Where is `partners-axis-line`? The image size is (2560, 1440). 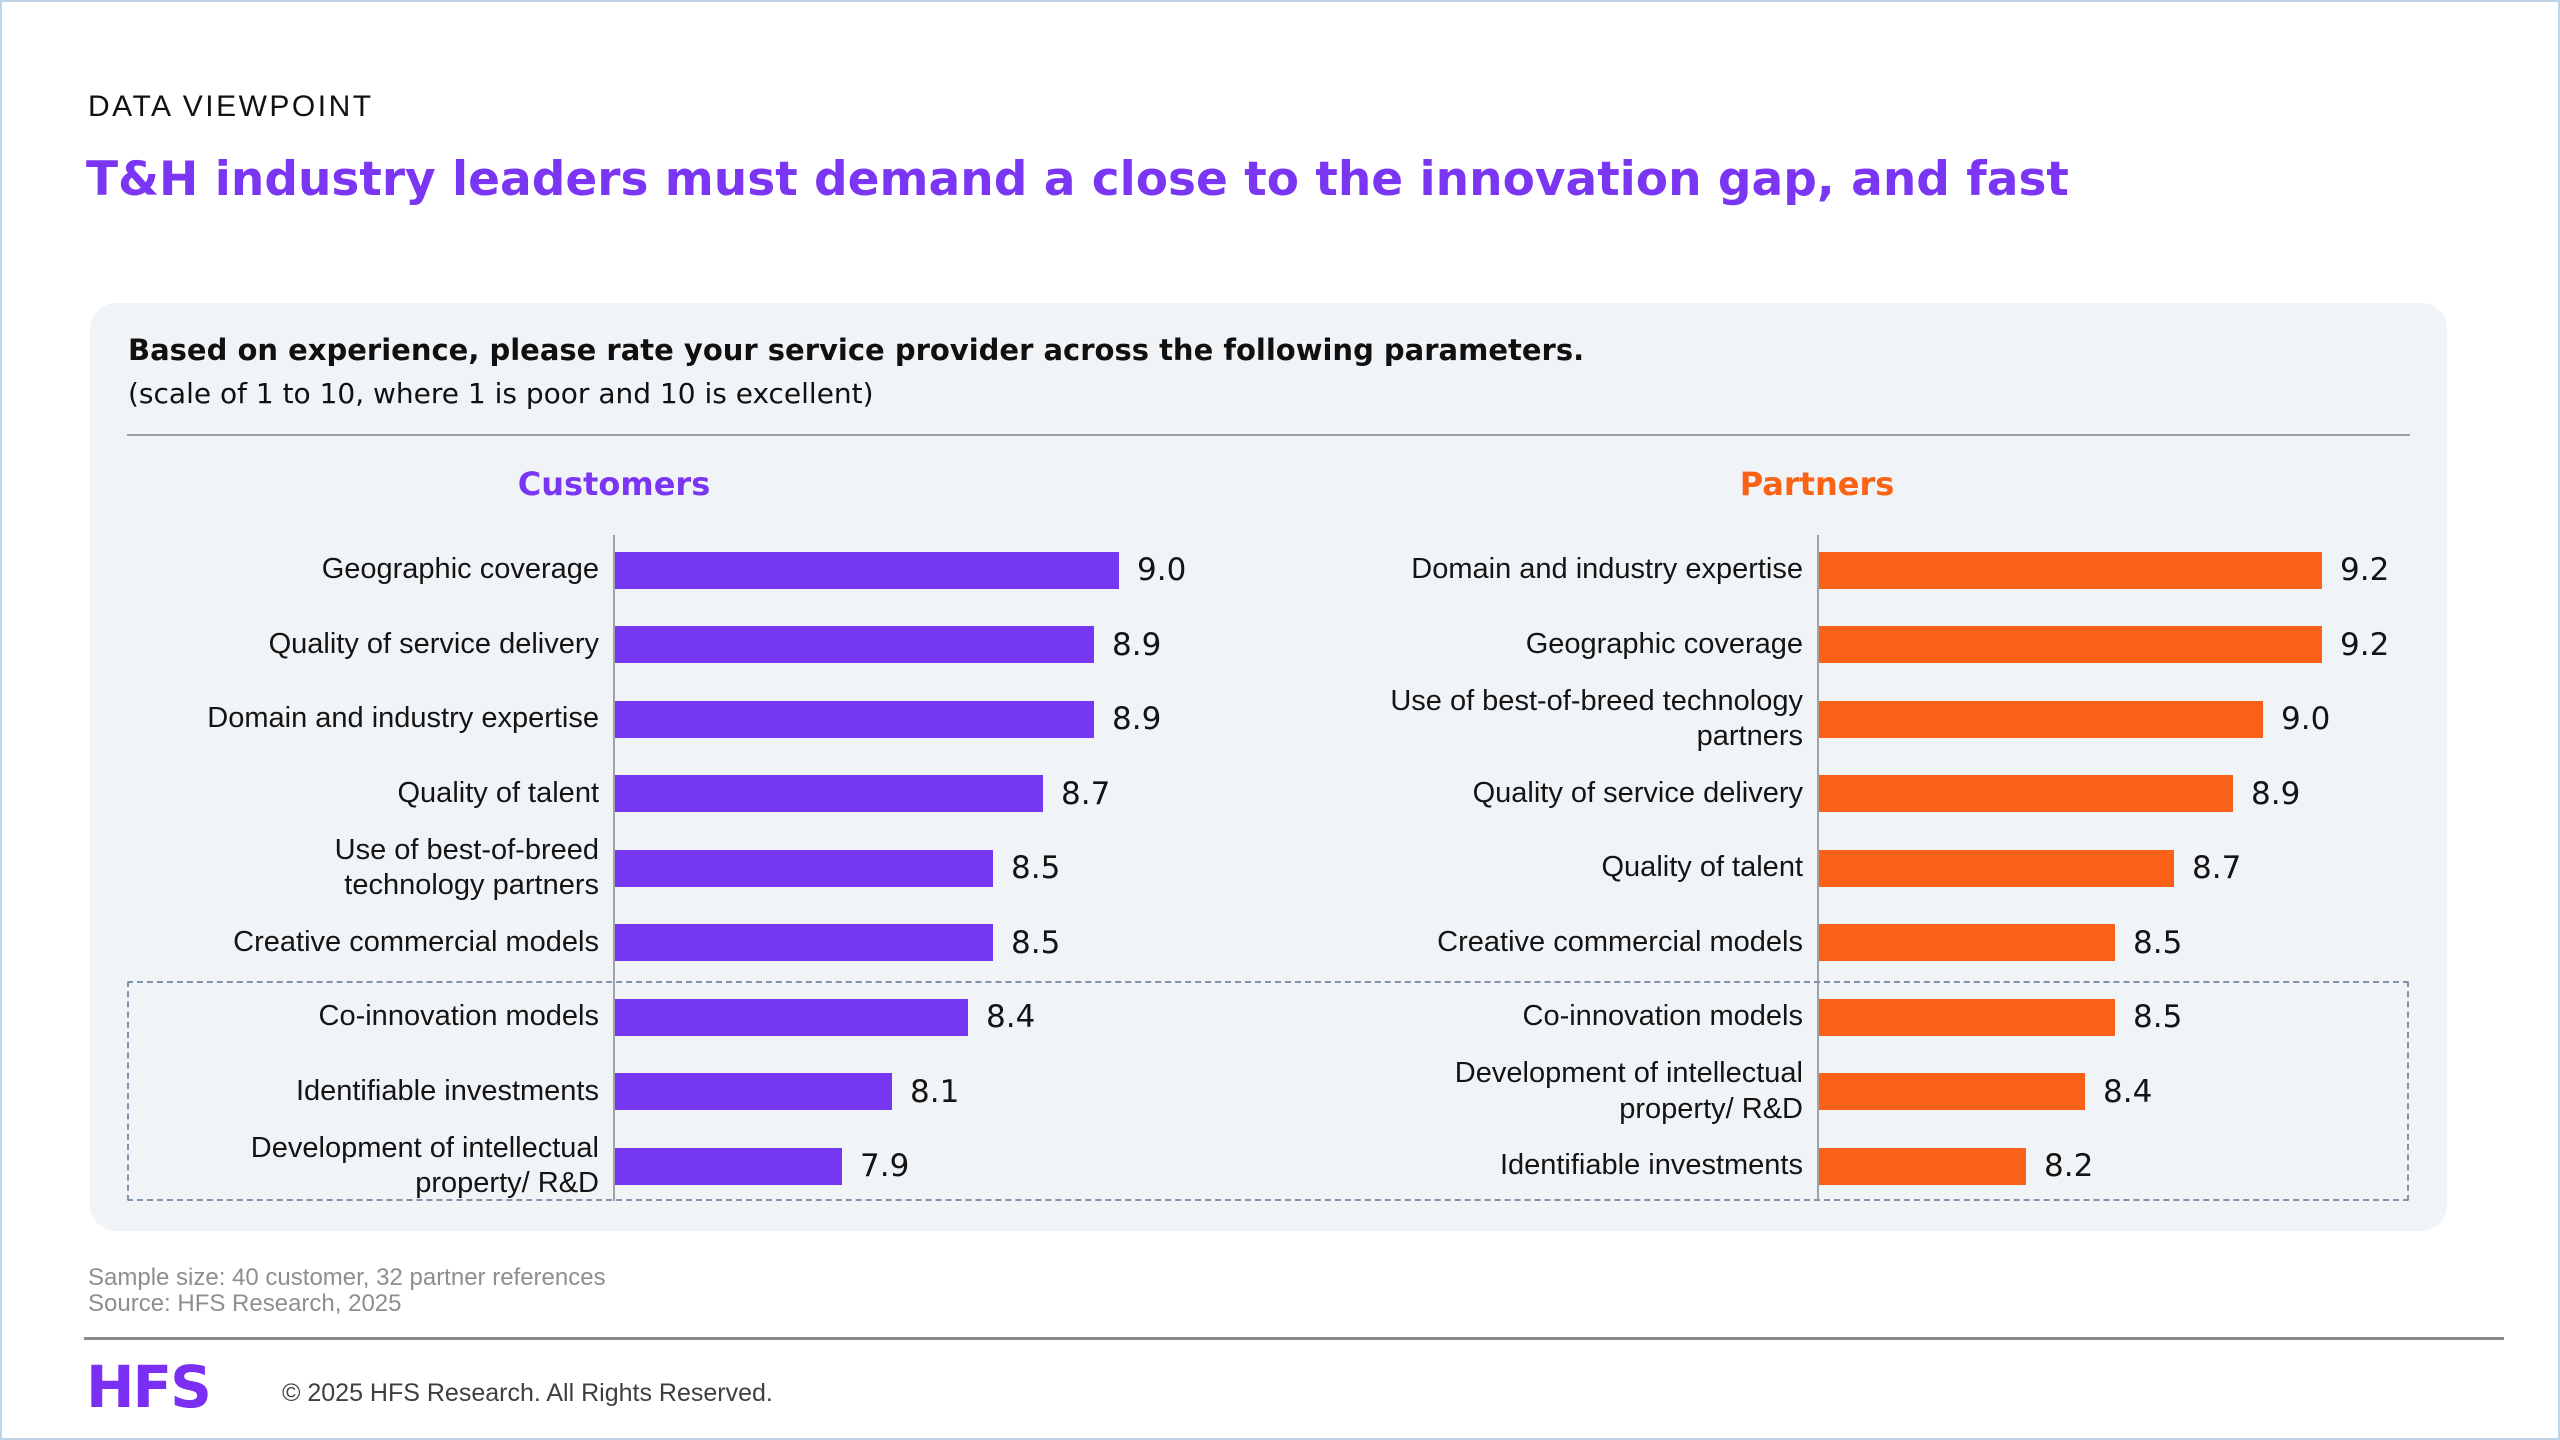 partners-axis-line is located at coordinates (1818, 868).